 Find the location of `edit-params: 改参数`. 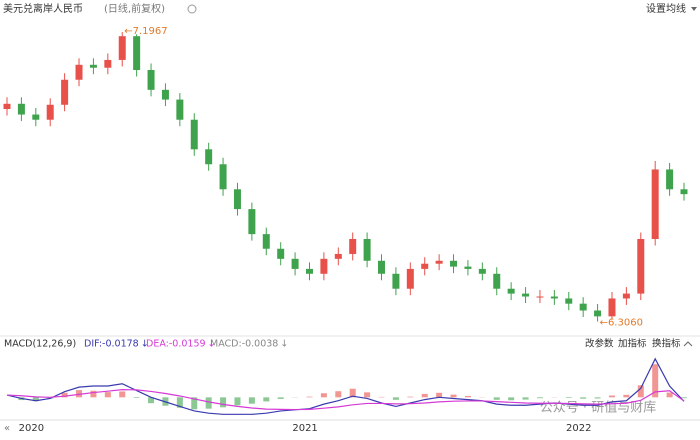

edit-params: 改参数 is located at coordinates (599, 344).